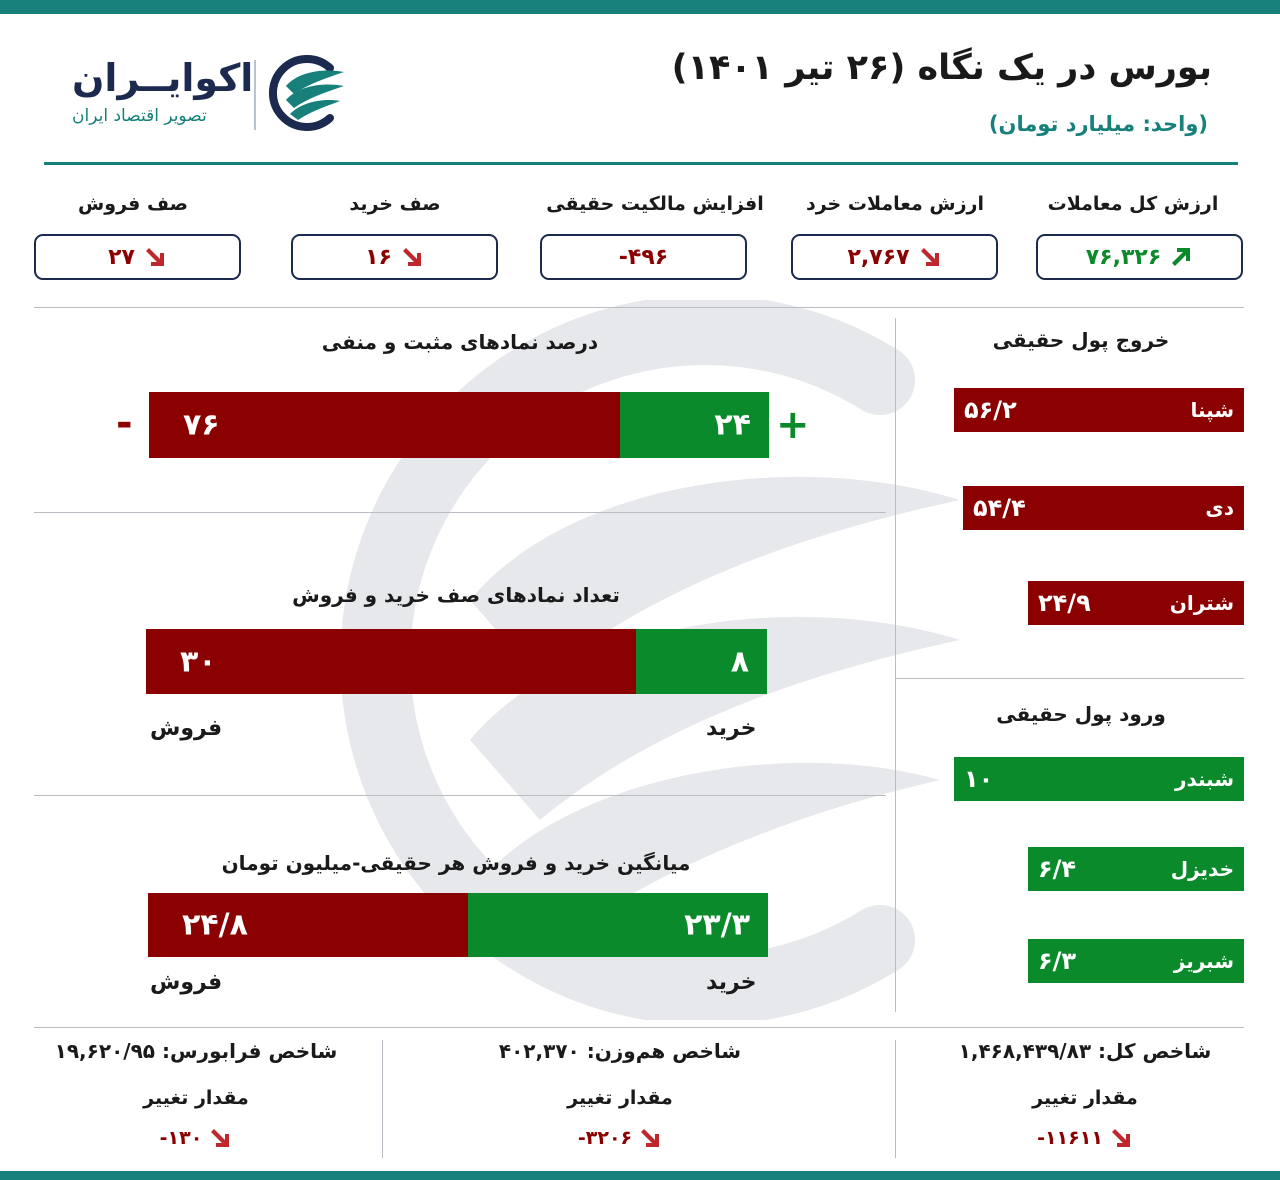  I want to click on money-flow-symbol: شپنا, so click(1212, 410).